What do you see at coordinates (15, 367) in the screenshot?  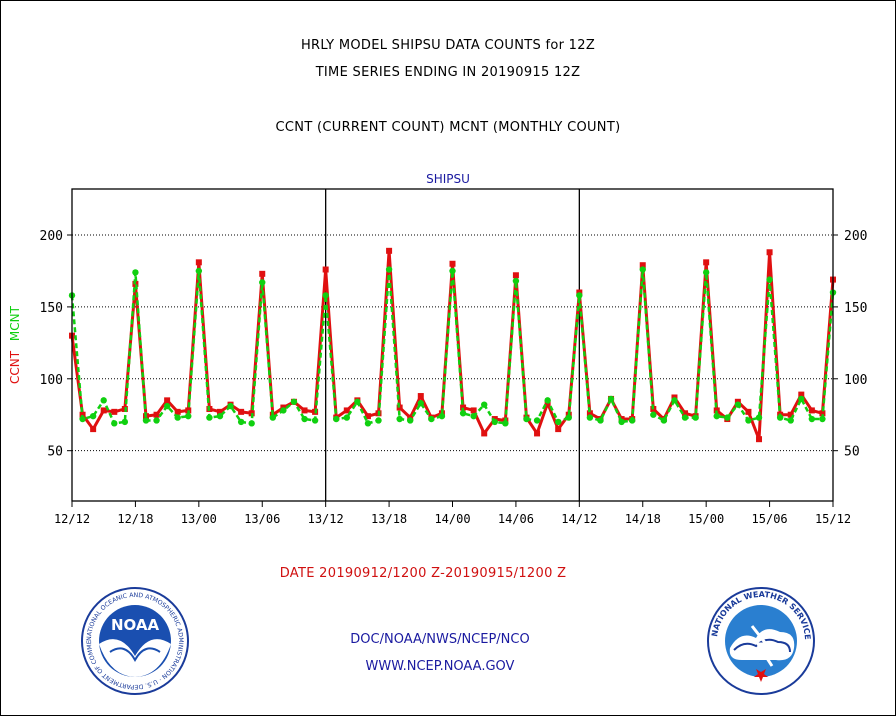 I see `ylabel-ccnt: CCNT` at bounding box center [15, 367].